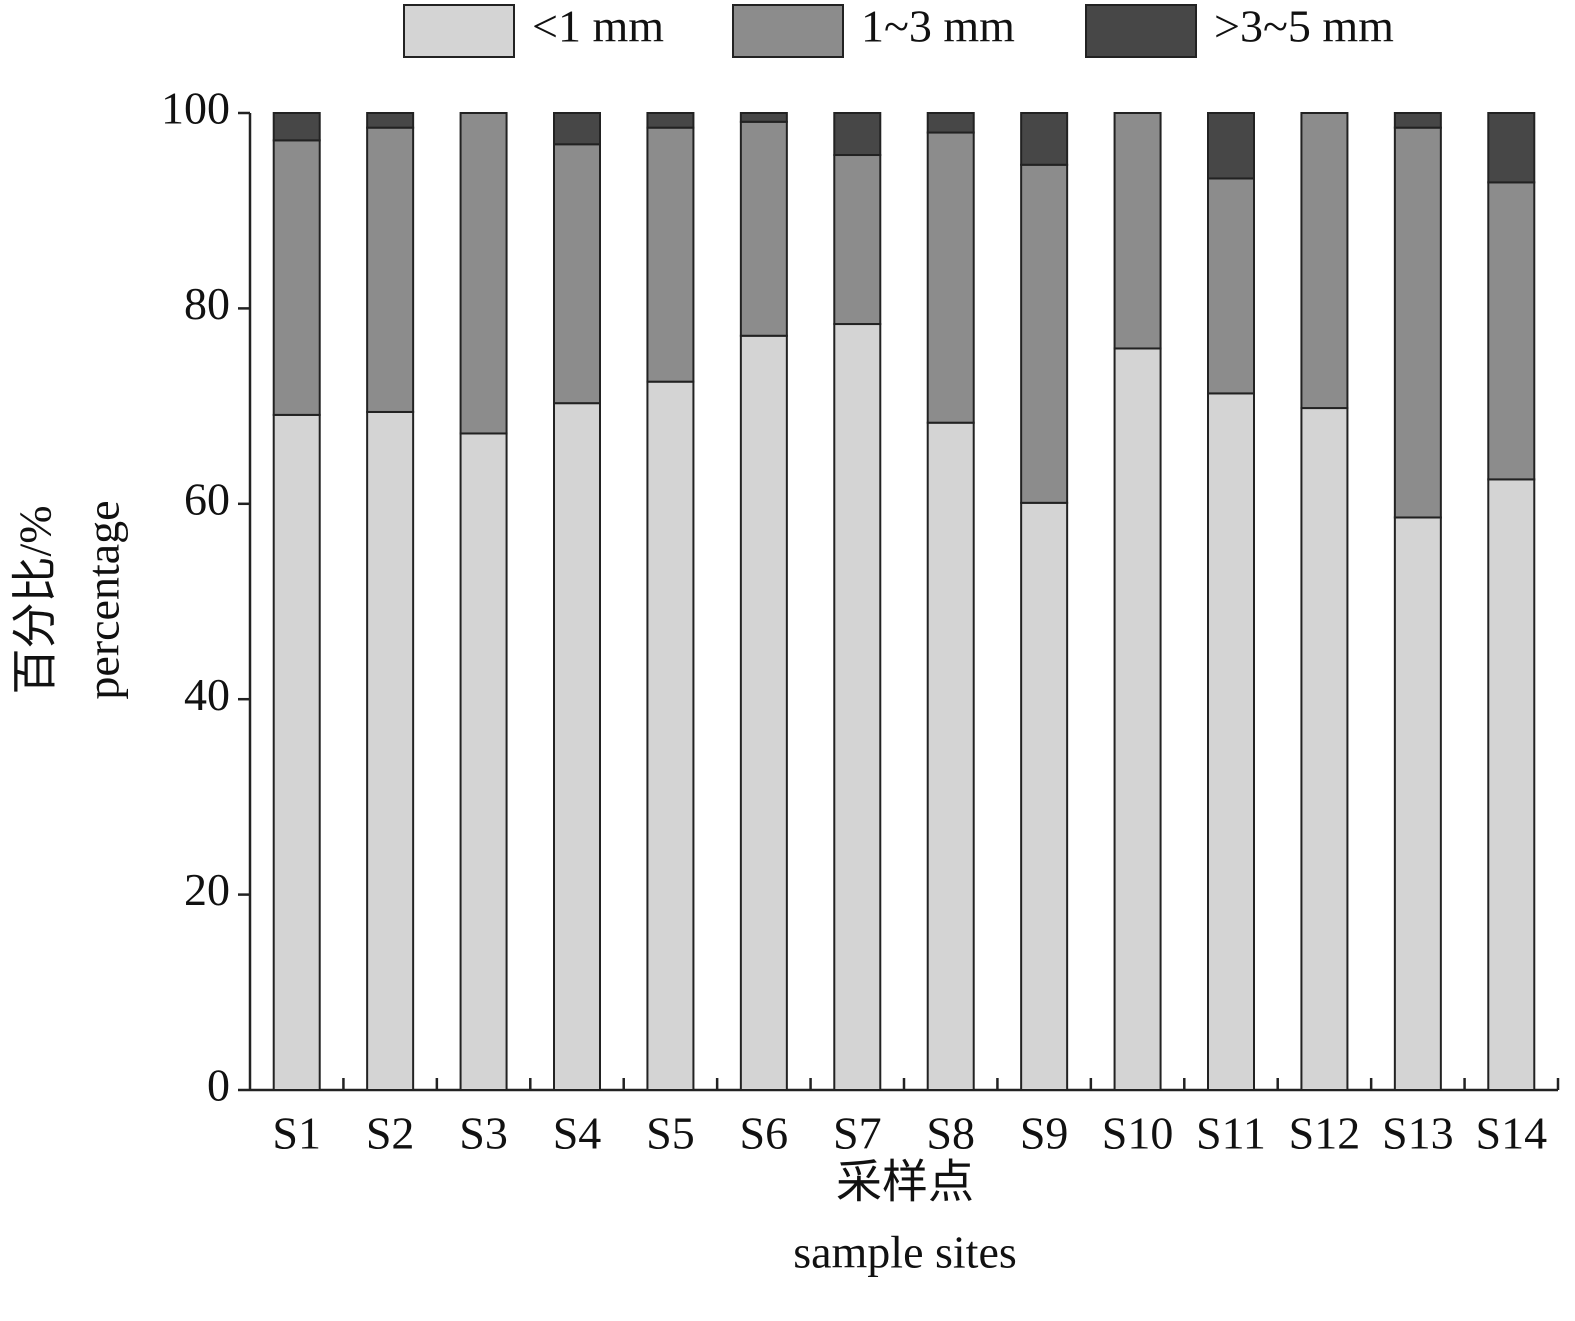 Image resolution: width=1575 pixels, height=1321 pixels. Describe the element at coordinates (207, 498) in the screenshot. I see `y-tick-label: 60` at that location.